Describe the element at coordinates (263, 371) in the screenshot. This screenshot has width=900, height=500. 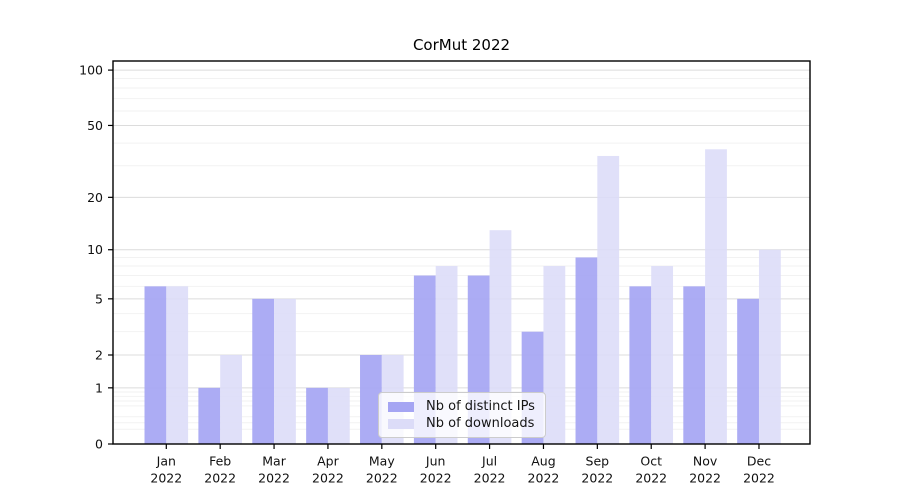
I see `bar-ips-mar` at that location.